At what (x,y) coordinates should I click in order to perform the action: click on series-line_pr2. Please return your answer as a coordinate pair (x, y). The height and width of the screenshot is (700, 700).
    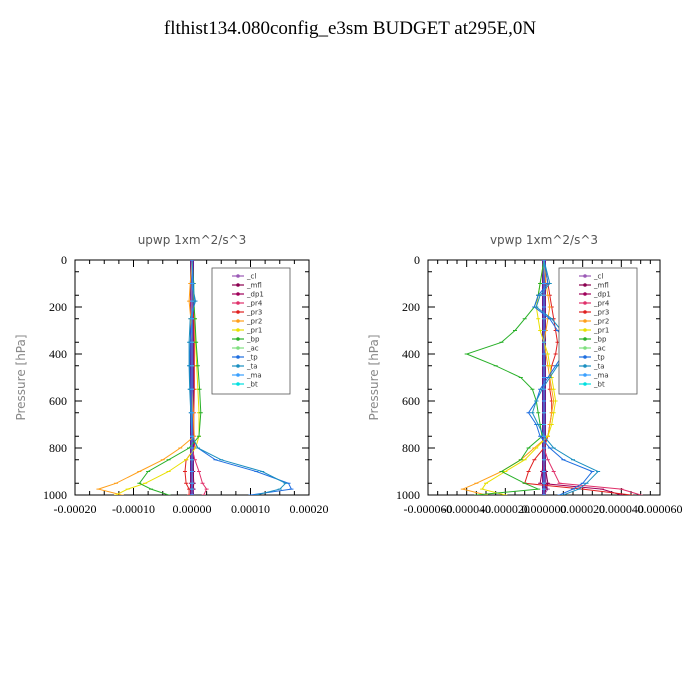
    Looking at the image, I should click on (145, 377).